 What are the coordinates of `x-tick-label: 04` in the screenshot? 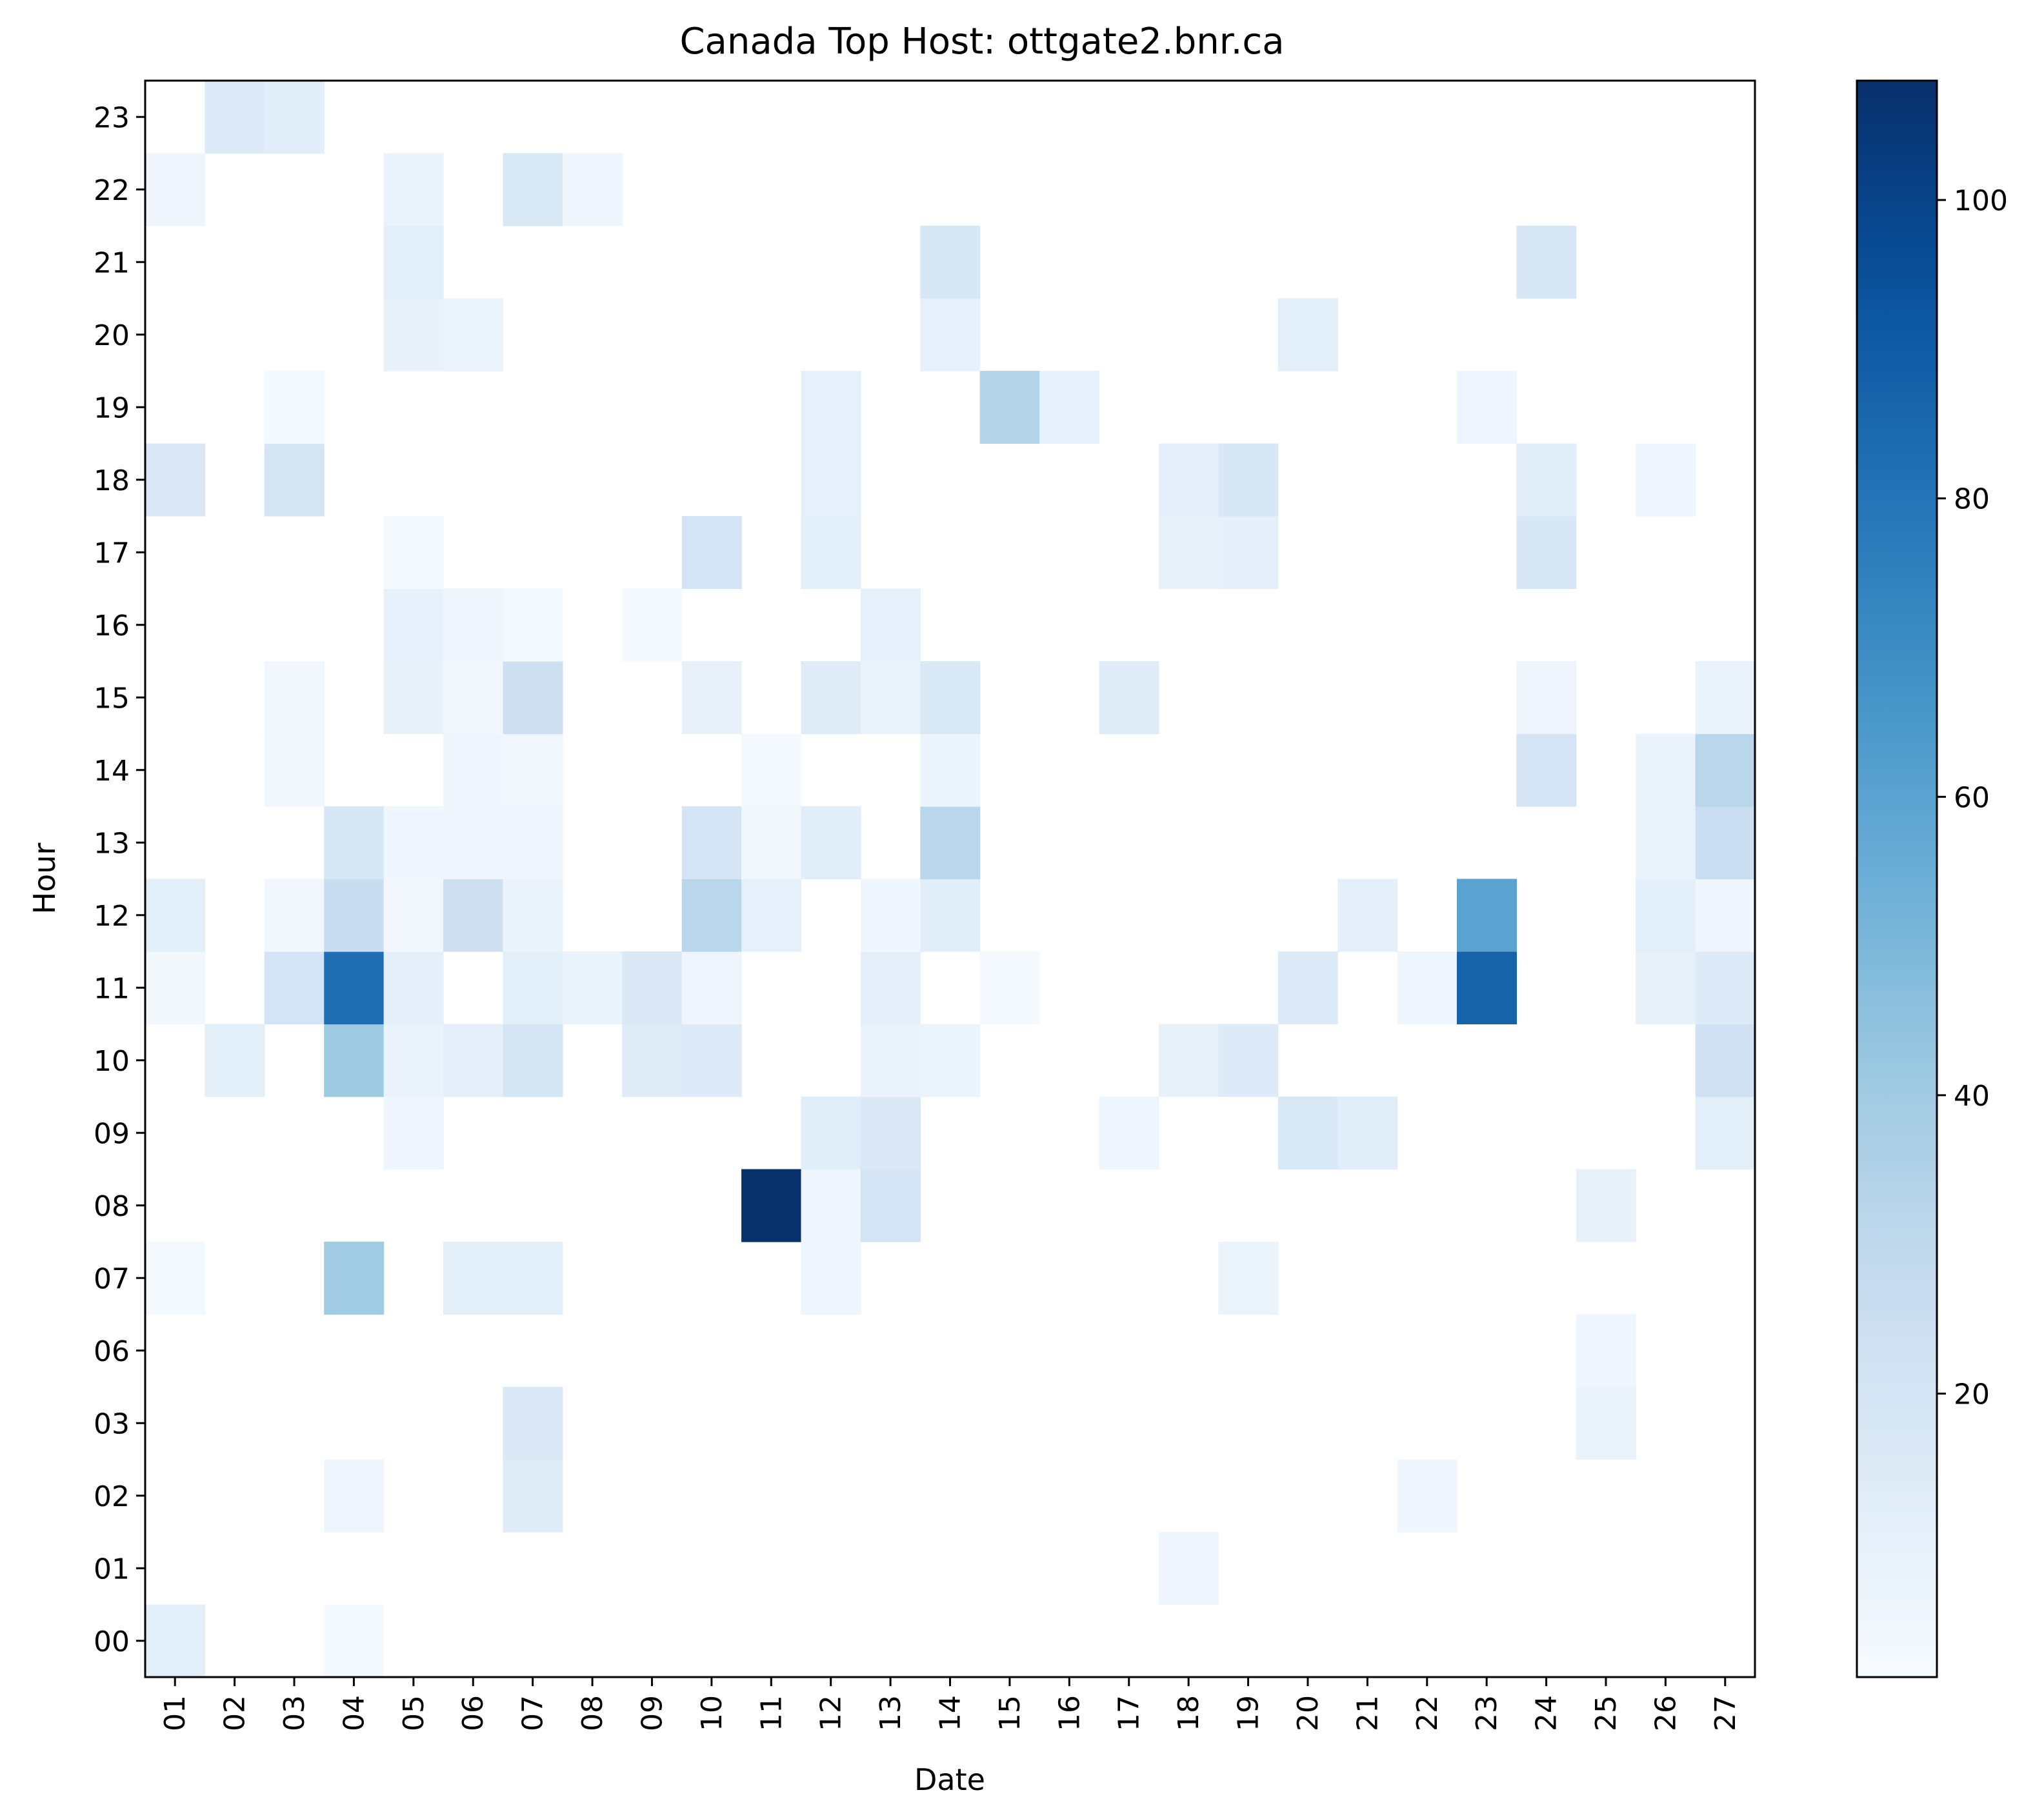 It's located at (353, 1713).